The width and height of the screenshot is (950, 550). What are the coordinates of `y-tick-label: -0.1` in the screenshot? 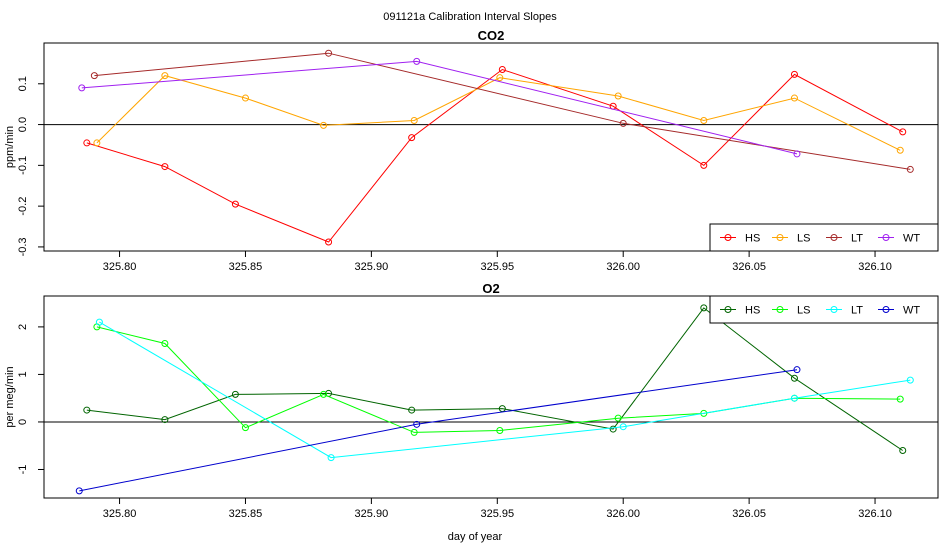 It's located at (23, 165).